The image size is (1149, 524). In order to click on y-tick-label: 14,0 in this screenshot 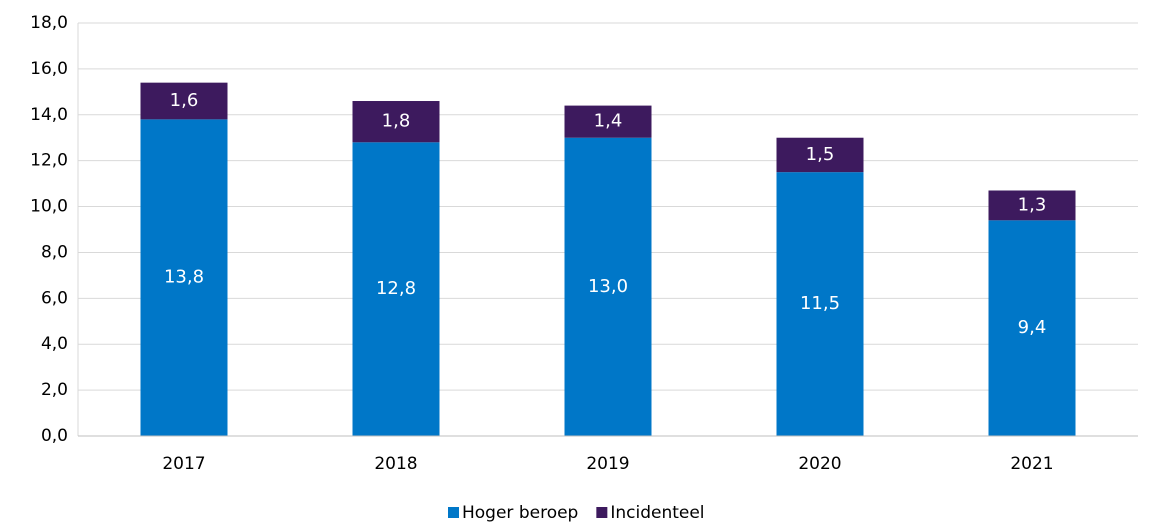, I will do `click(49, 115)`.